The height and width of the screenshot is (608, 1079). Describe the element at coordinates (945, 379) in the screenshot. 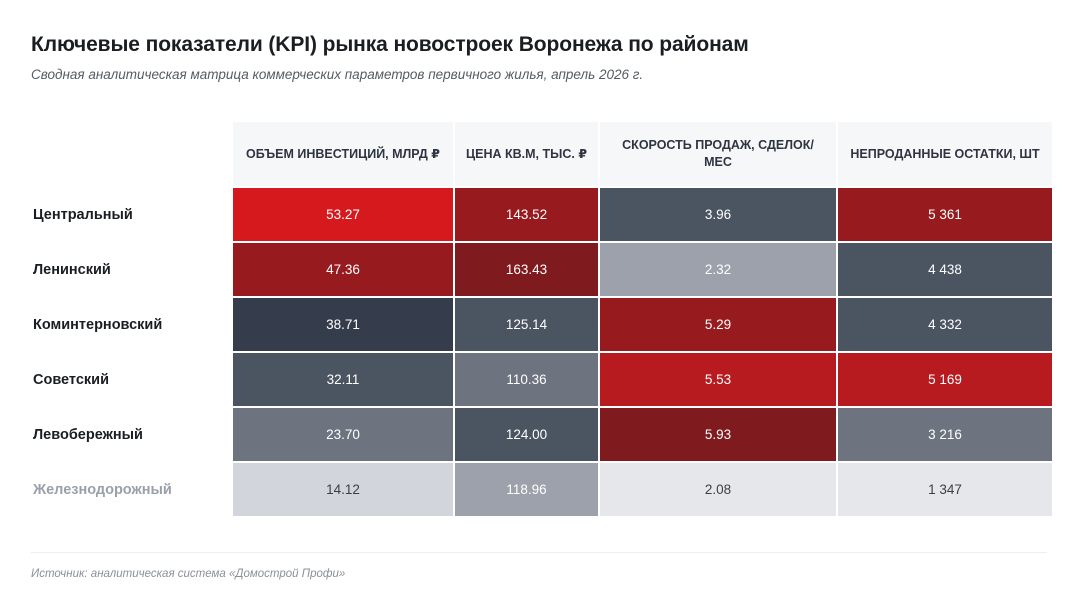

I see `heatmap-cell: 5 169` at that location.